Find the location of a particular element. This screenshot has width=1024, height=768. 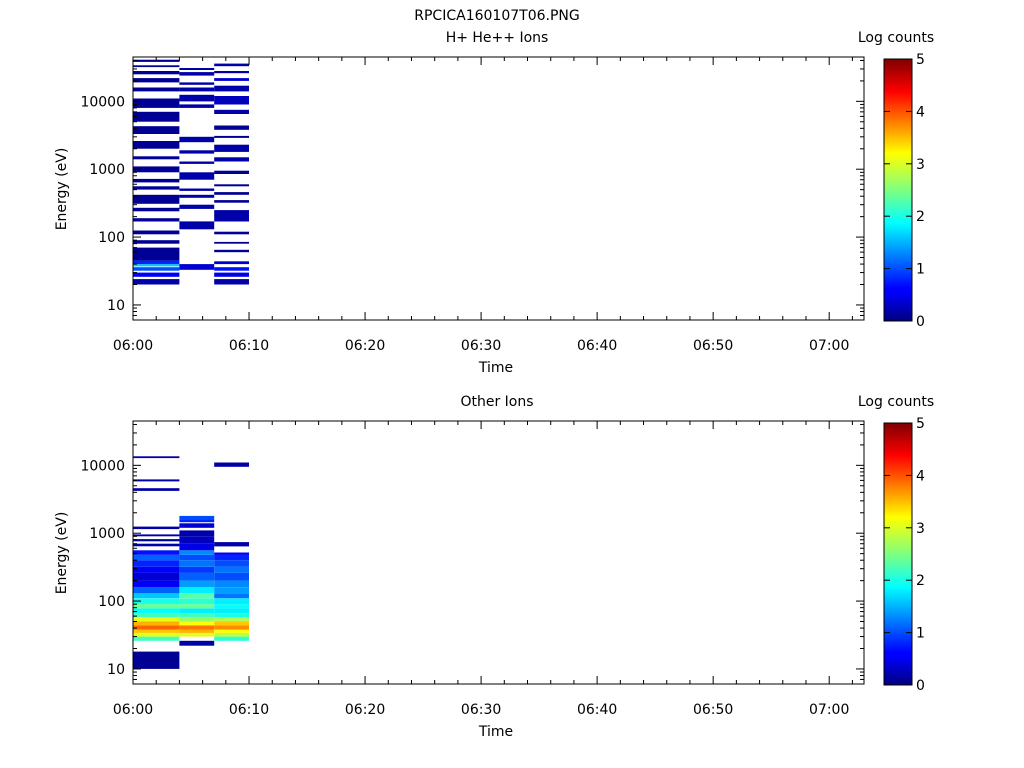

colorbar-tick-label: 3 is located at coordinates (920, 165).